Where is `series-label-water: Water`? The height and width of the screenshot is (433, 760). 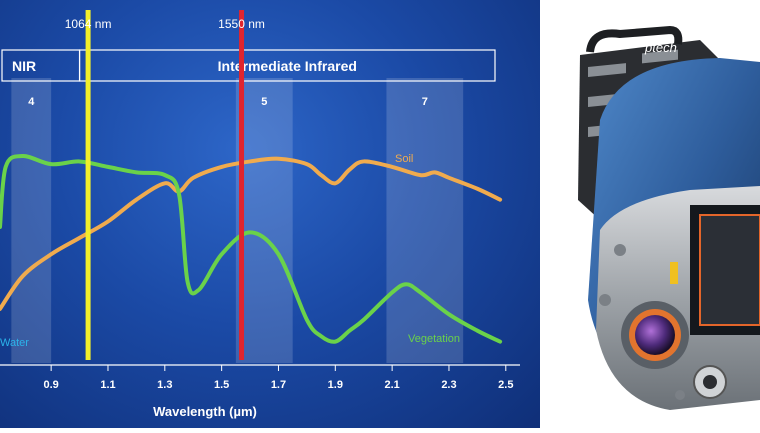
series-label-water: Water is located at coordinates (14, 343).